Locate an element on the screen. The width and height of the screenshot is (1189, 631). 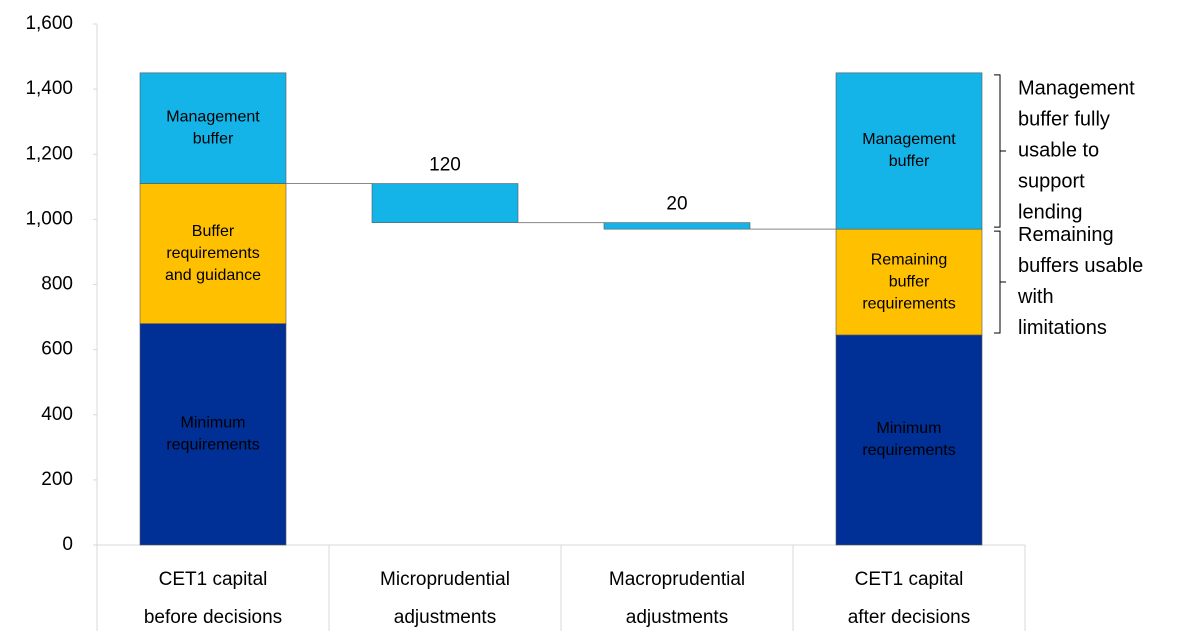
value-label: 120 is located at coordinates (445, 165).